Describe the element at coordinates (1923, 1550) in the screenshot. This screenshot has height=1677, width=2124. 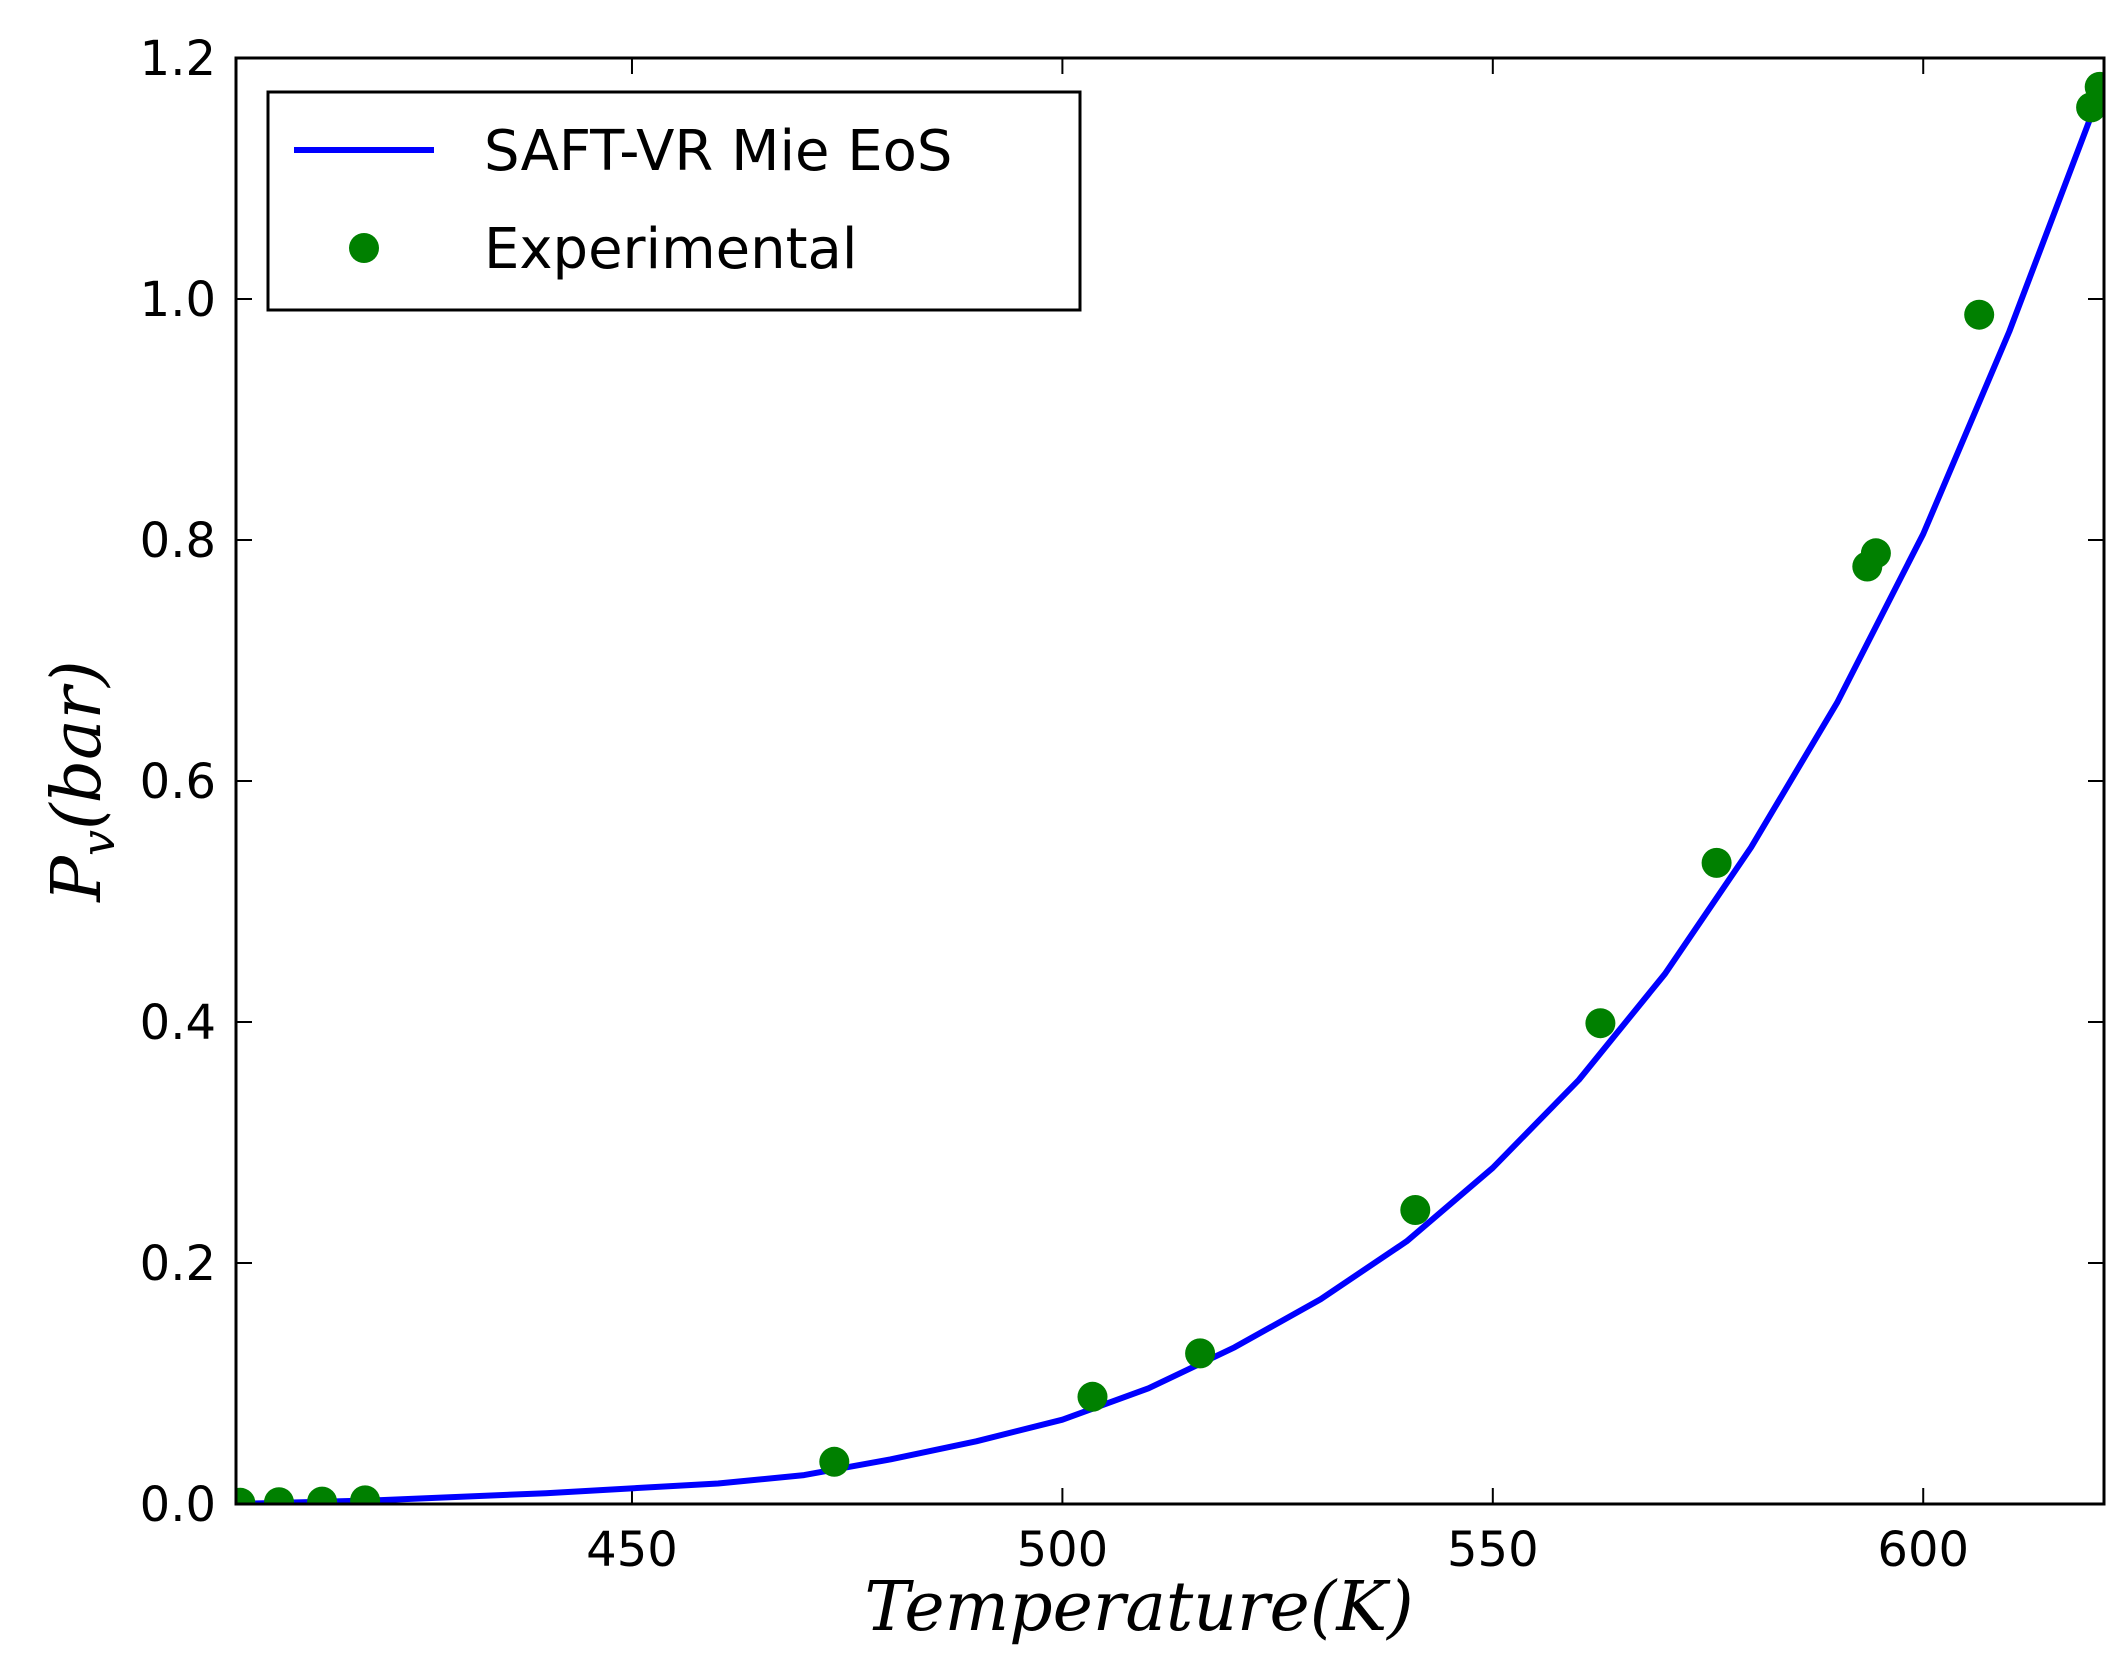
I see `x-tick-label: 600` at that location.